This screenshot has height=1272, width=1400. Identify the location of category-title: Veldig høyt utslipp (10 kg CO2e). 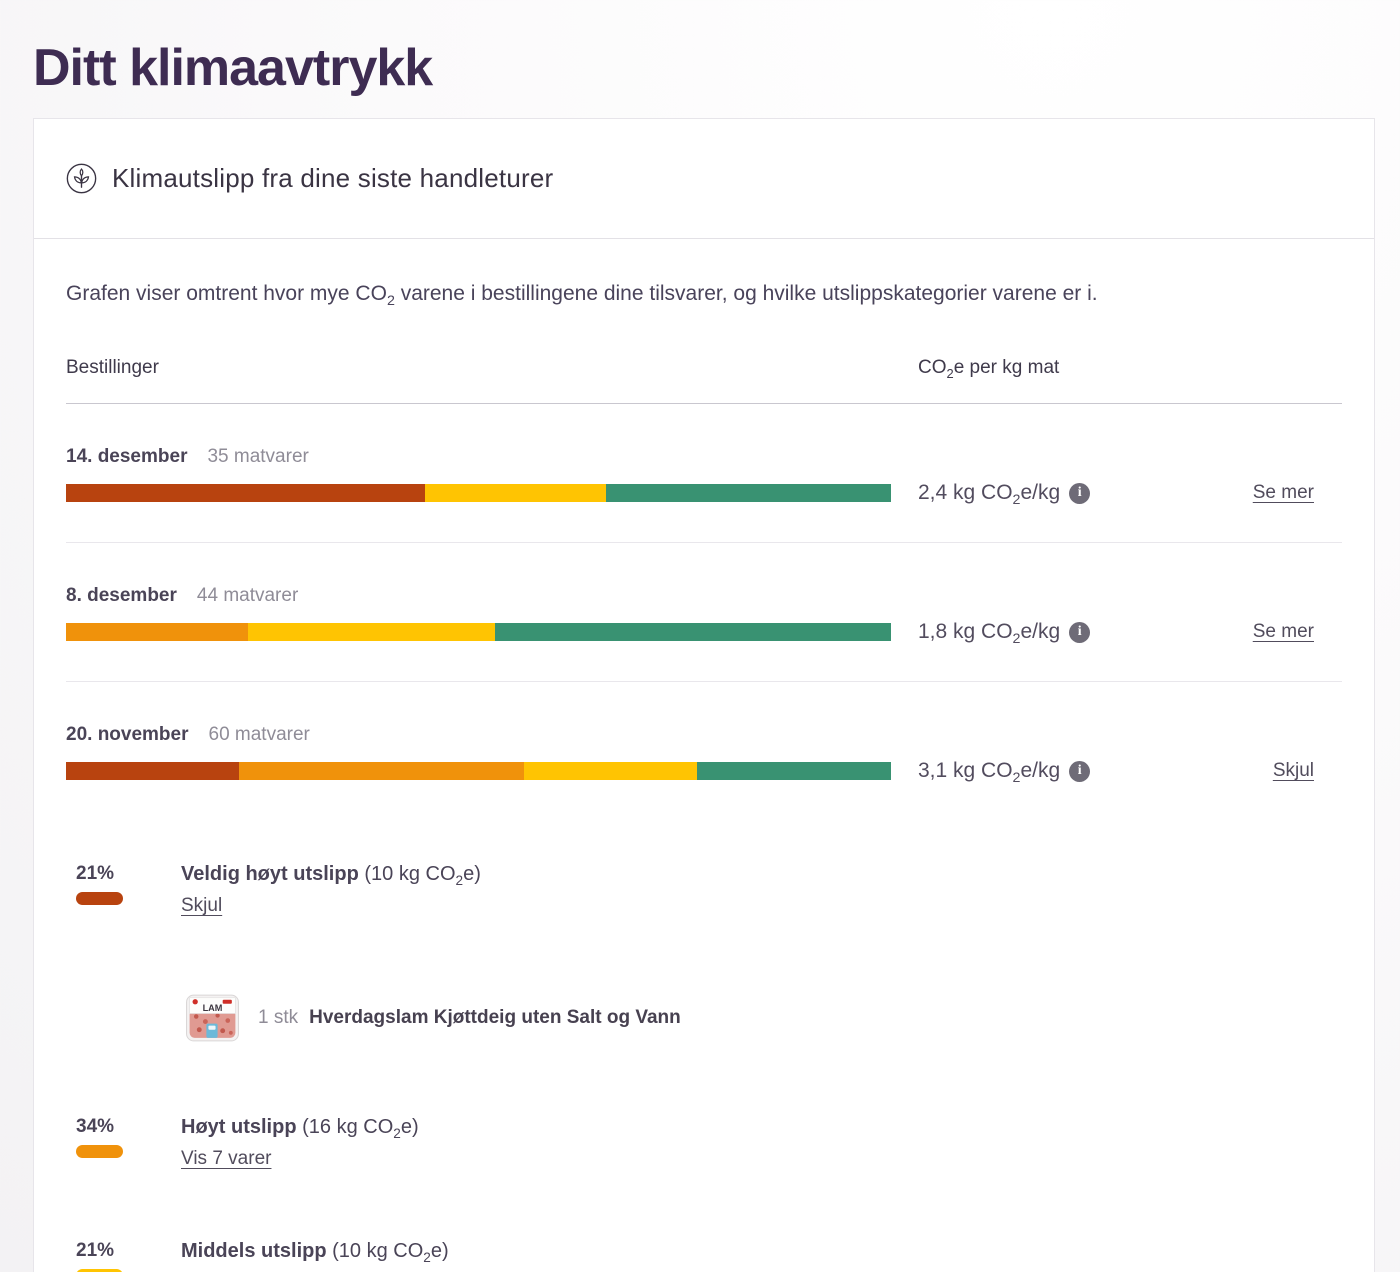
(331, 875).